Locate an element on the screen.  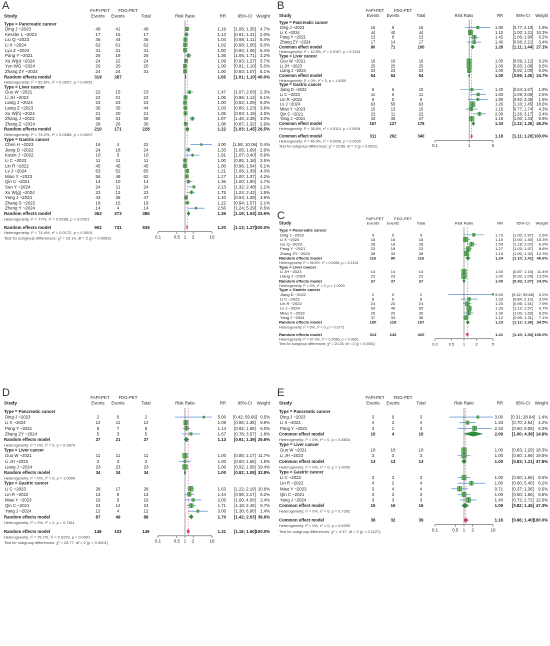
events-fapi: 12 is located at coordinates (98, 511).